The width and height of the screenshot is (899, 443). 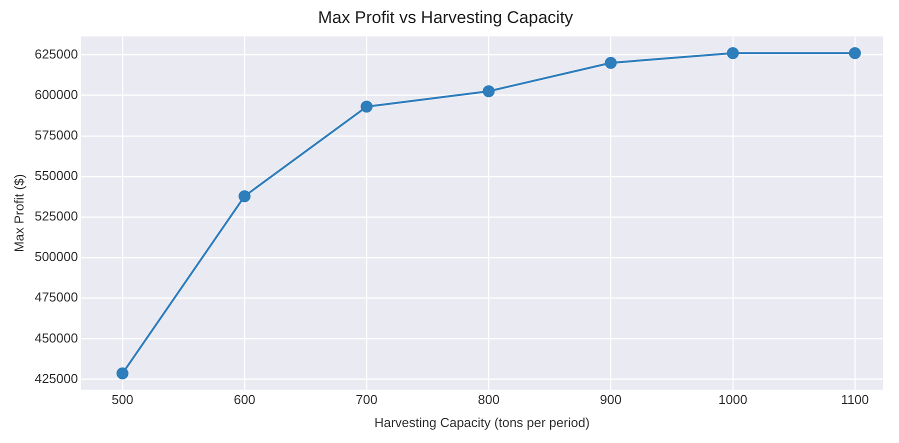 What do you see at coordinates (18, 213) in the screenshot?
I see `y-axis-title: Max Profit ($)` at bounding box center [18, 213].